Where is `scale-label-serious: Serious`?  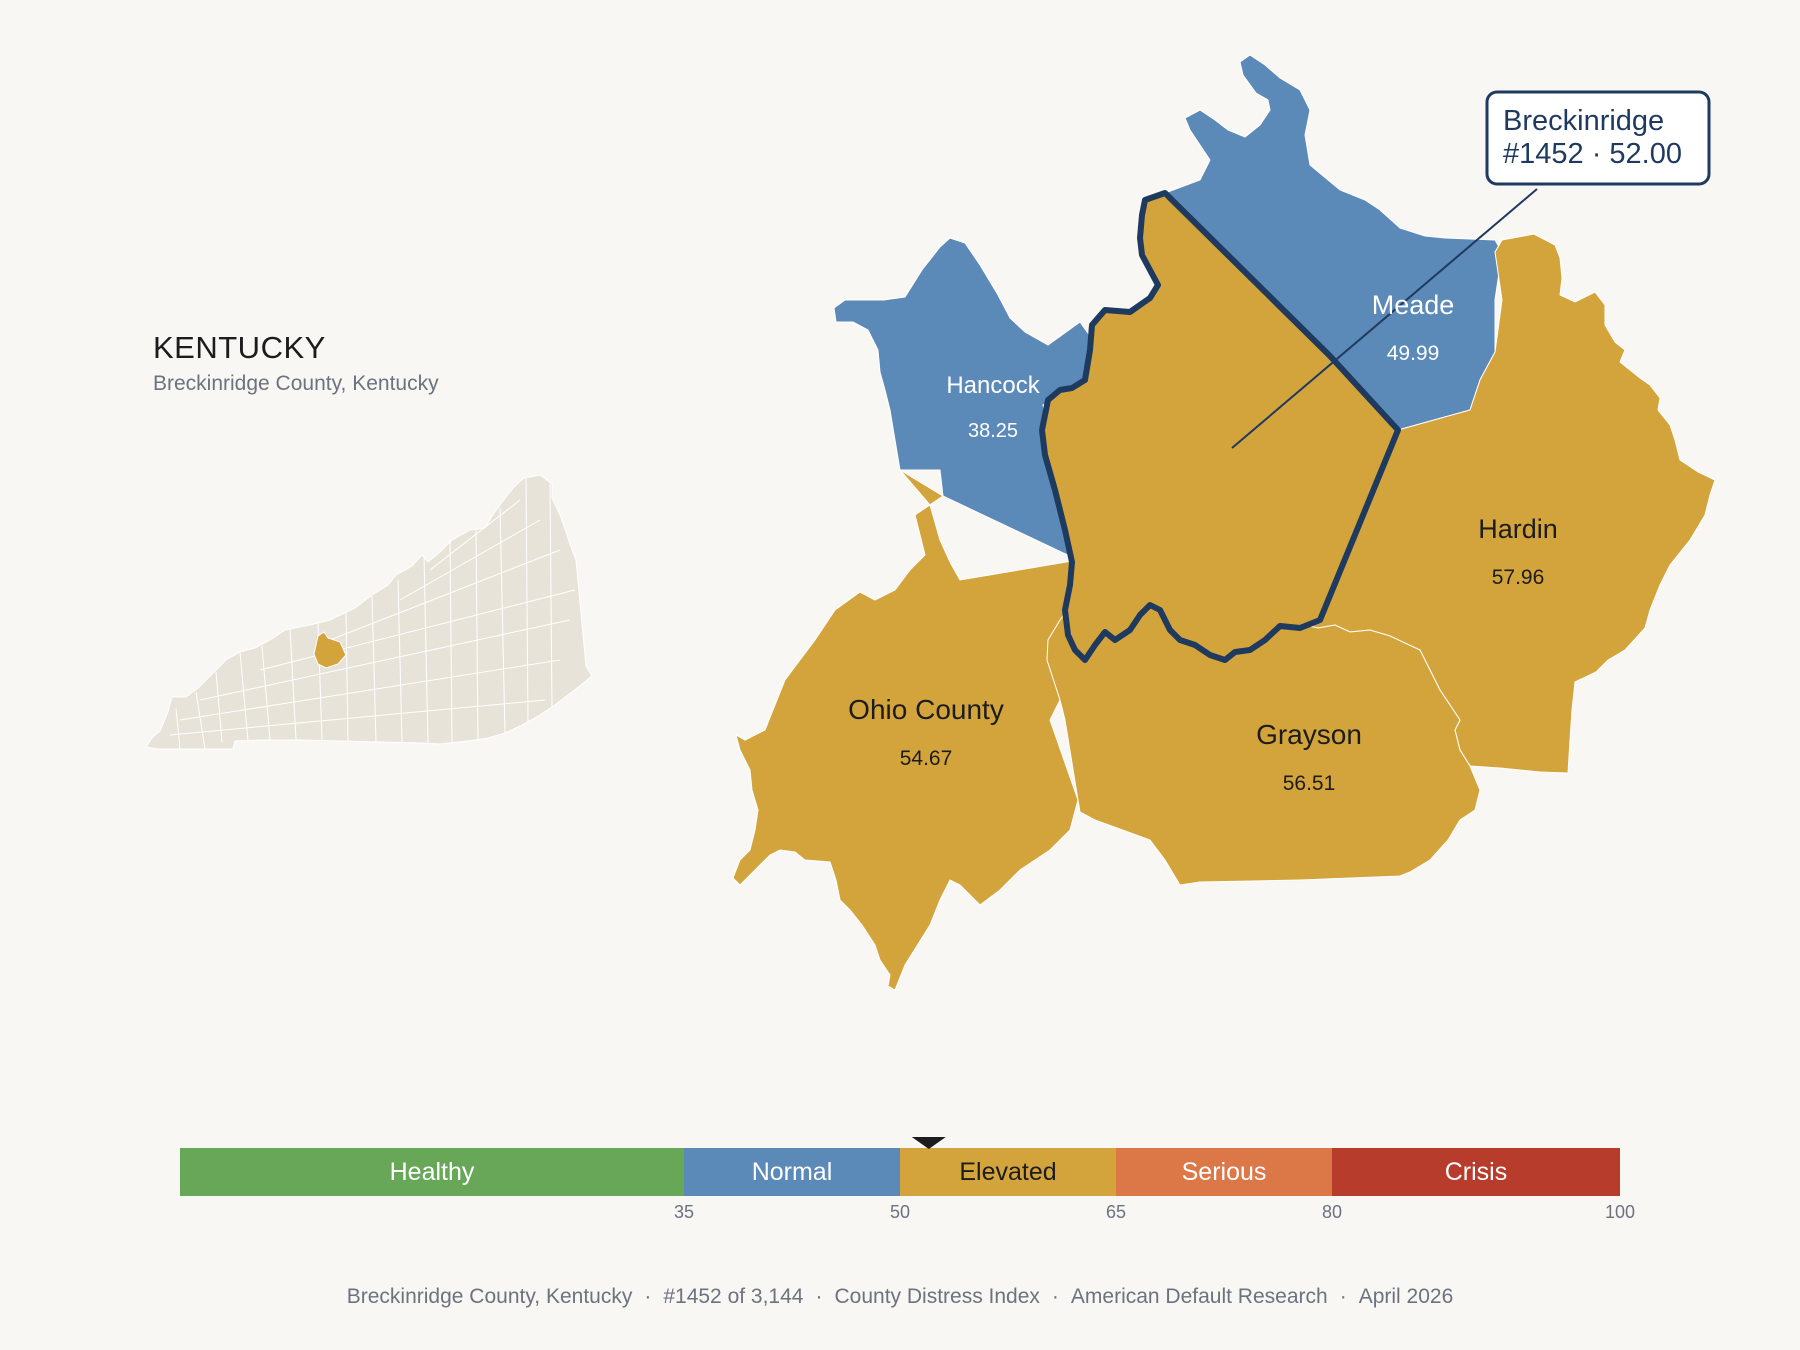
scale-label-serious: Serious is located at coordinates (1224, 1172).